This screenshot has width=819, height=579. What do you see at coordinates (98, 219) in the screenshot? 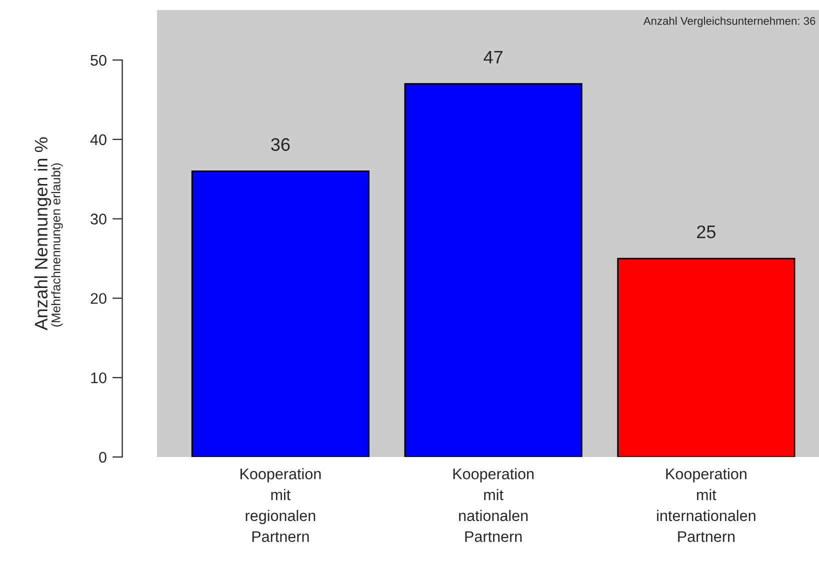
I see `y-tick-label: 30` at bounding box center [98, 219].